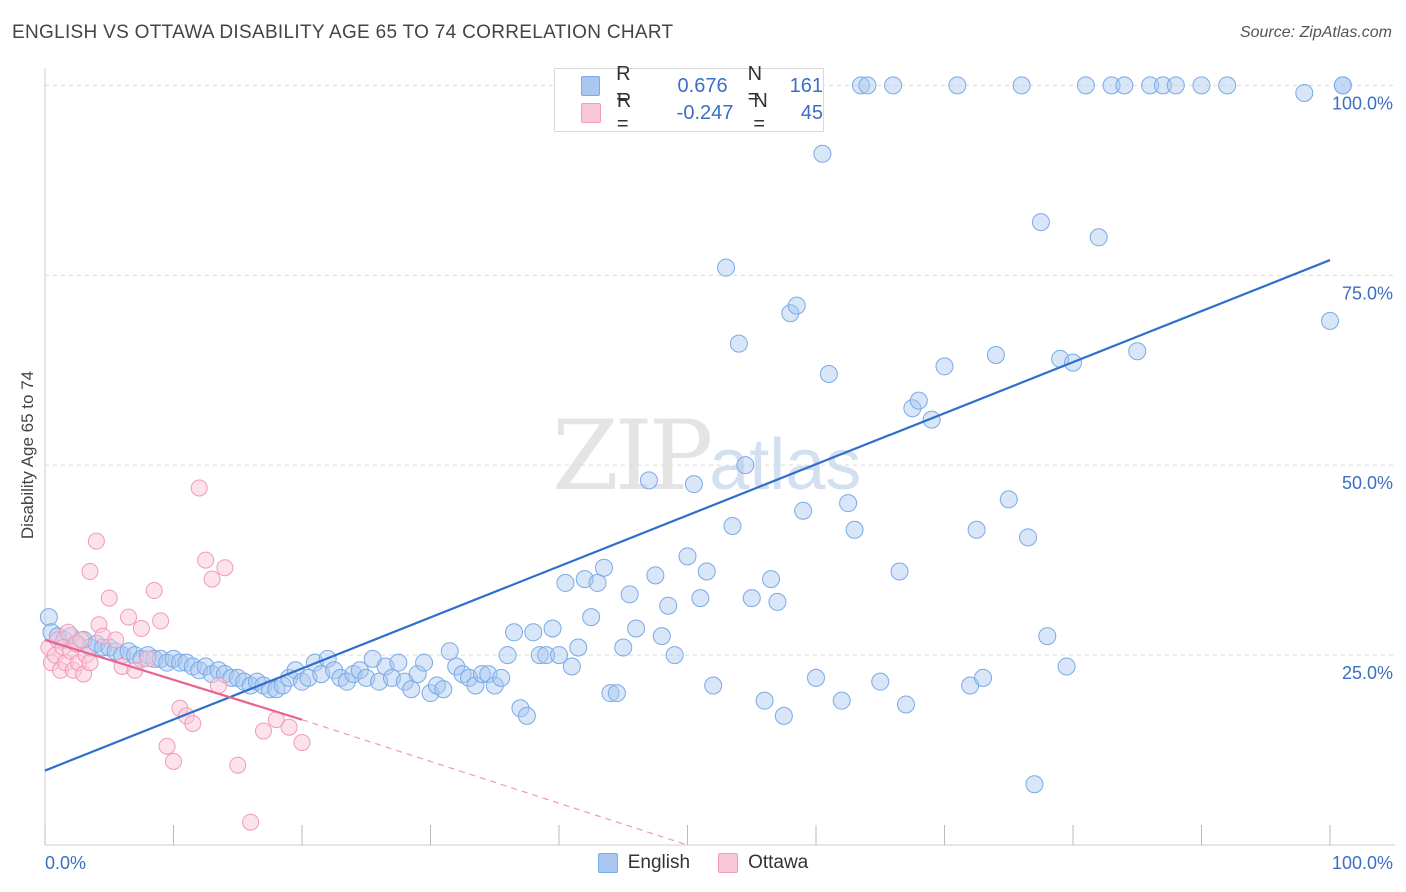 This screenshot has height=892, width=1406. Describe the element at coordinates (702, 85) in the screenshot. I see `r-value: 0.676` at that location.